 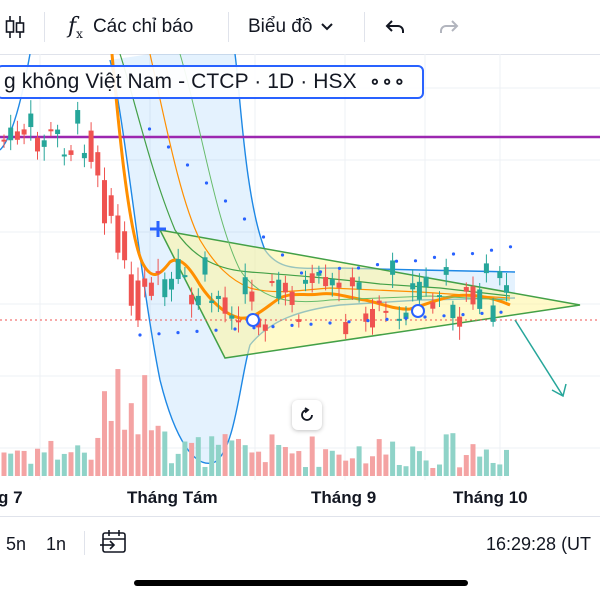 What do you see at coordinates (449, 27) in the screenshot?
I see `redo-button` at bounding box center [449, 27].